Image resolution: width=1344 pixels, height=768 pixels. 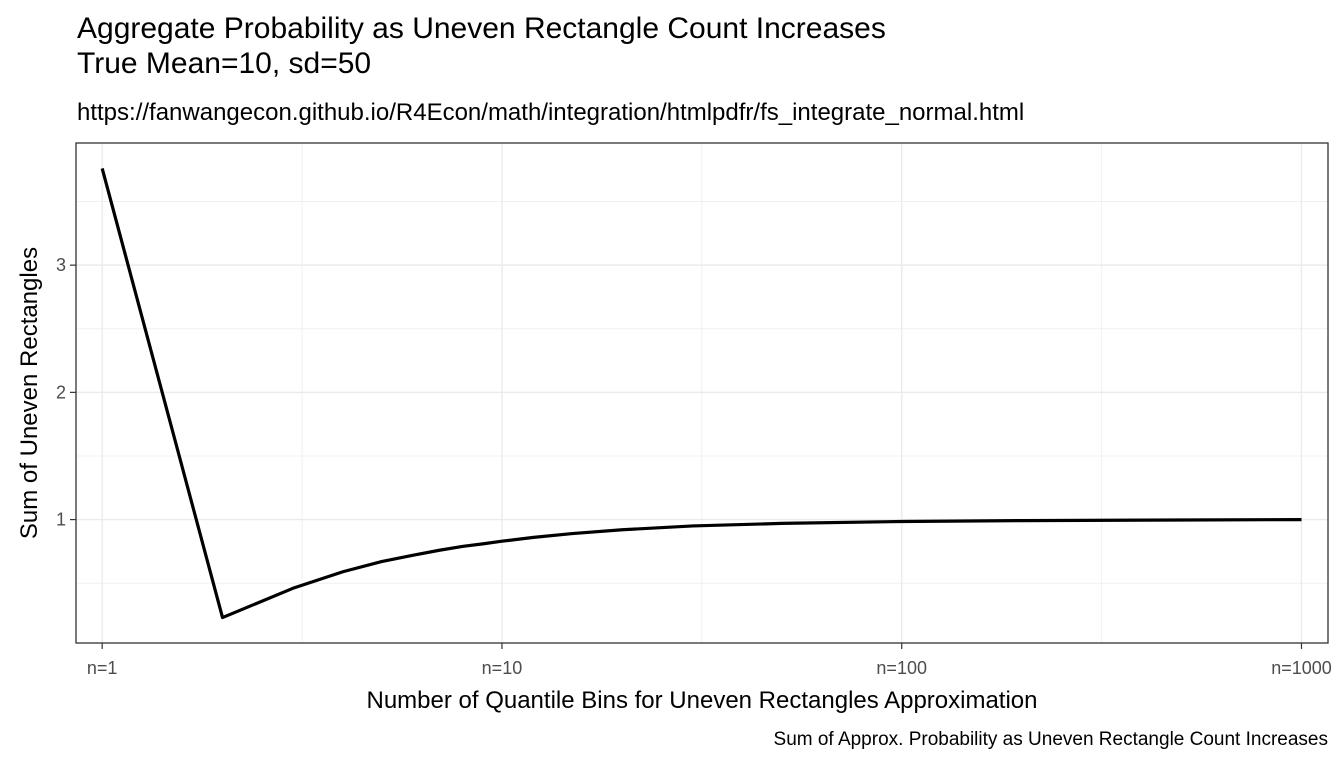 What do you see at coordinates (1301, 668) in the screenshot?
I see `x-tick-label: n=1000` at bounding box center [1301, 668].